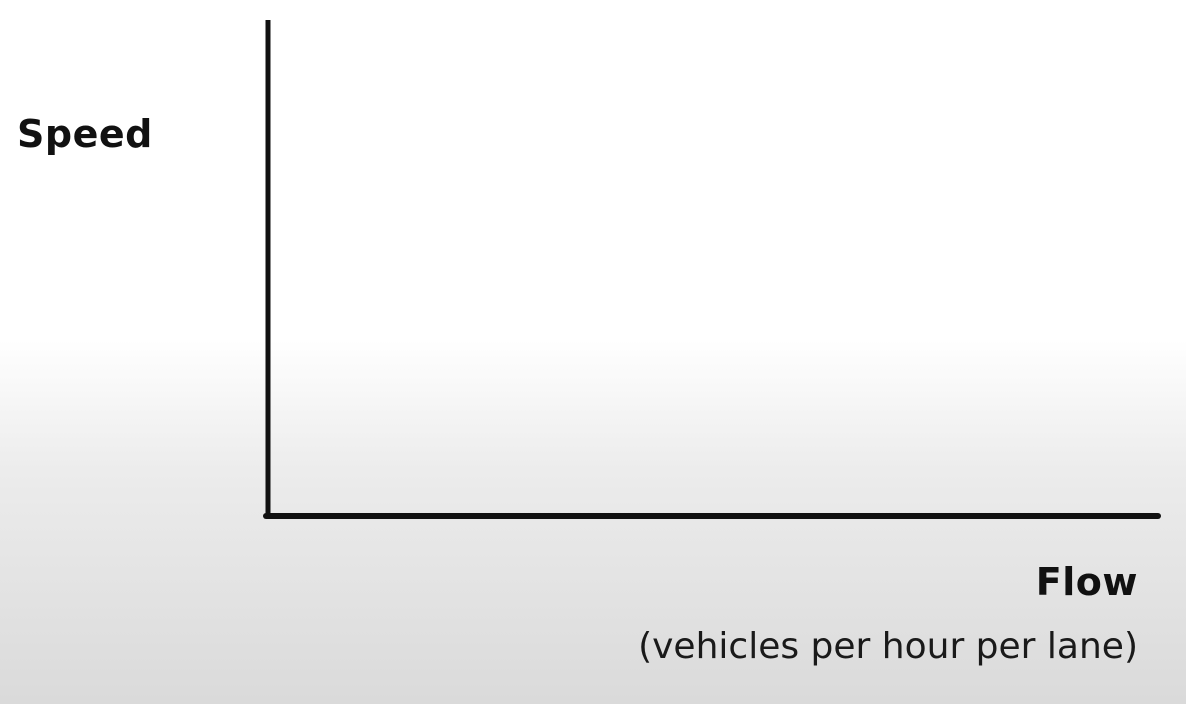 The height and width of the screenshot is (704, 1186). What do you see at coordinates (85, 134) in the screenshot?
I see `y-axis-label: Speed` at bounding box center [85, 134].